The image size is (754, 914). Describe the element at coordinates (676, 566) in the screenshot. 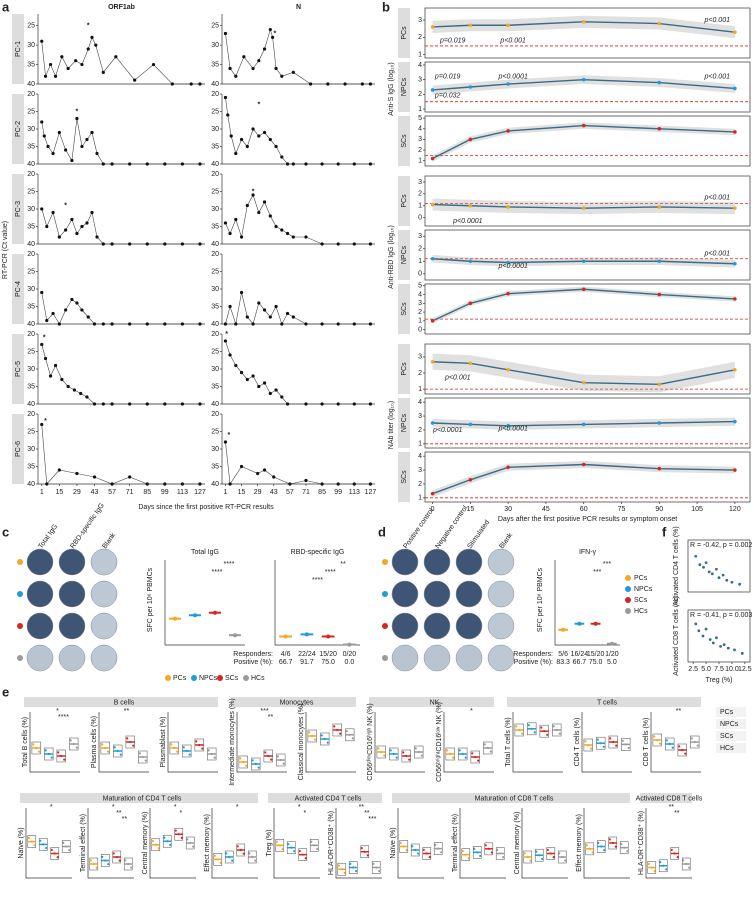

I see `y-axis-label: Activated CD4 T cells (%)` at that location.